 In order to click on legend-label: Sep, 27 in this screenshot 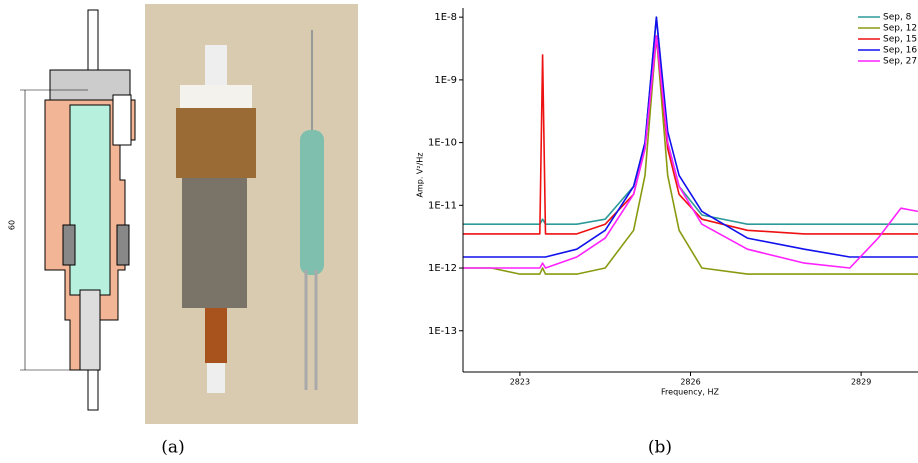, I will do `click(900, 62)`.